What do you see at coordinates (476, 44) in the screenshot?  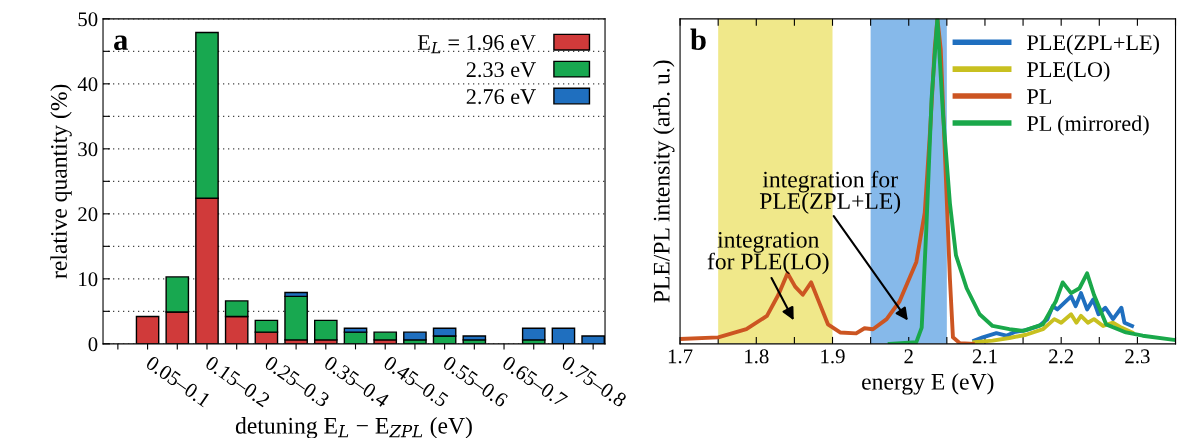 I see `legend-label: E$_{L}$ = 1.96 eV` at bounding box center [476, 44].